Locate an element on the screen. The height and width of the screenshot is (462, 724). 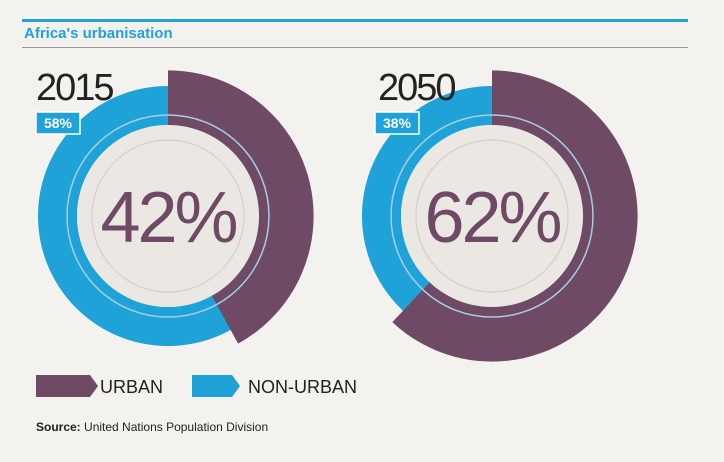
inner-ring-outline-2-2050 is located at coordinates (492, 216).